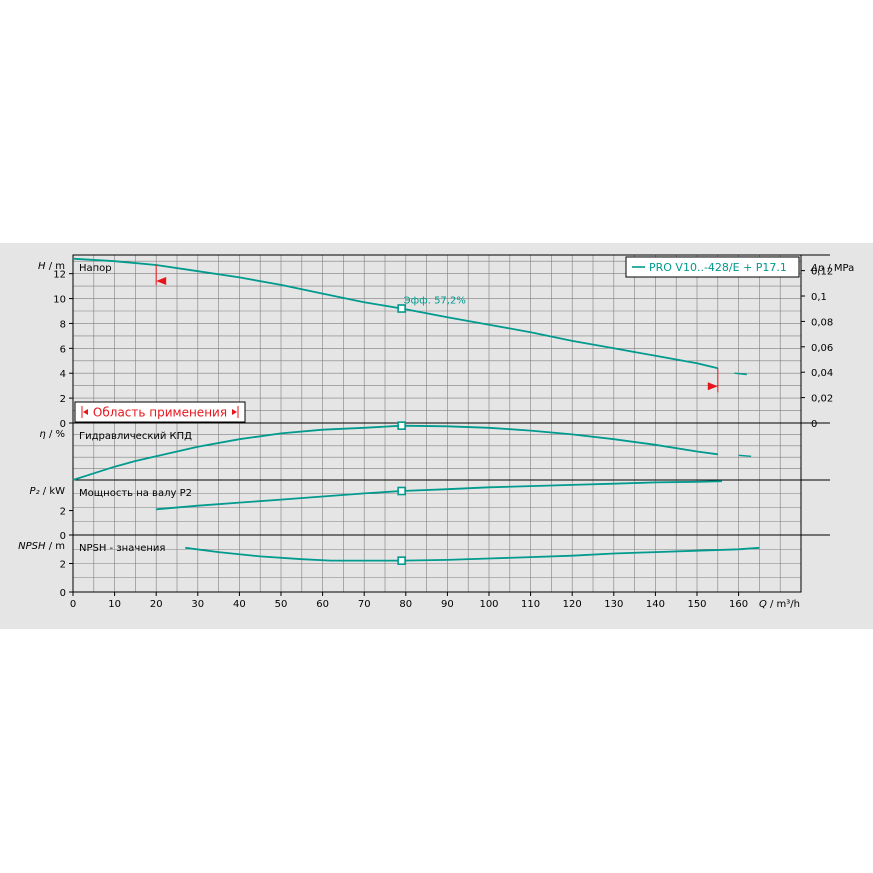 The height and width of the screenshot is (873, 873). What do you see at coordinates (95, 268) in the screenshot?
I see `panel-title: Напор` at bounding box center [95, 268].